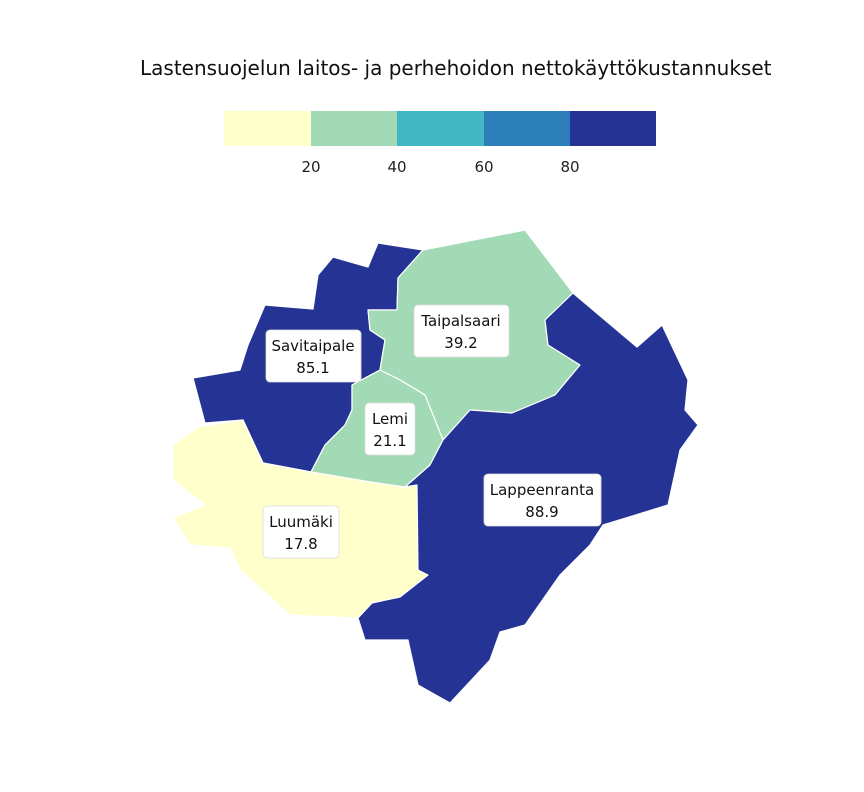 Image resolution: width=864 pixels, height=792 pixels. I want to click on label-lemi-name: Lemi, so click(390, 419).